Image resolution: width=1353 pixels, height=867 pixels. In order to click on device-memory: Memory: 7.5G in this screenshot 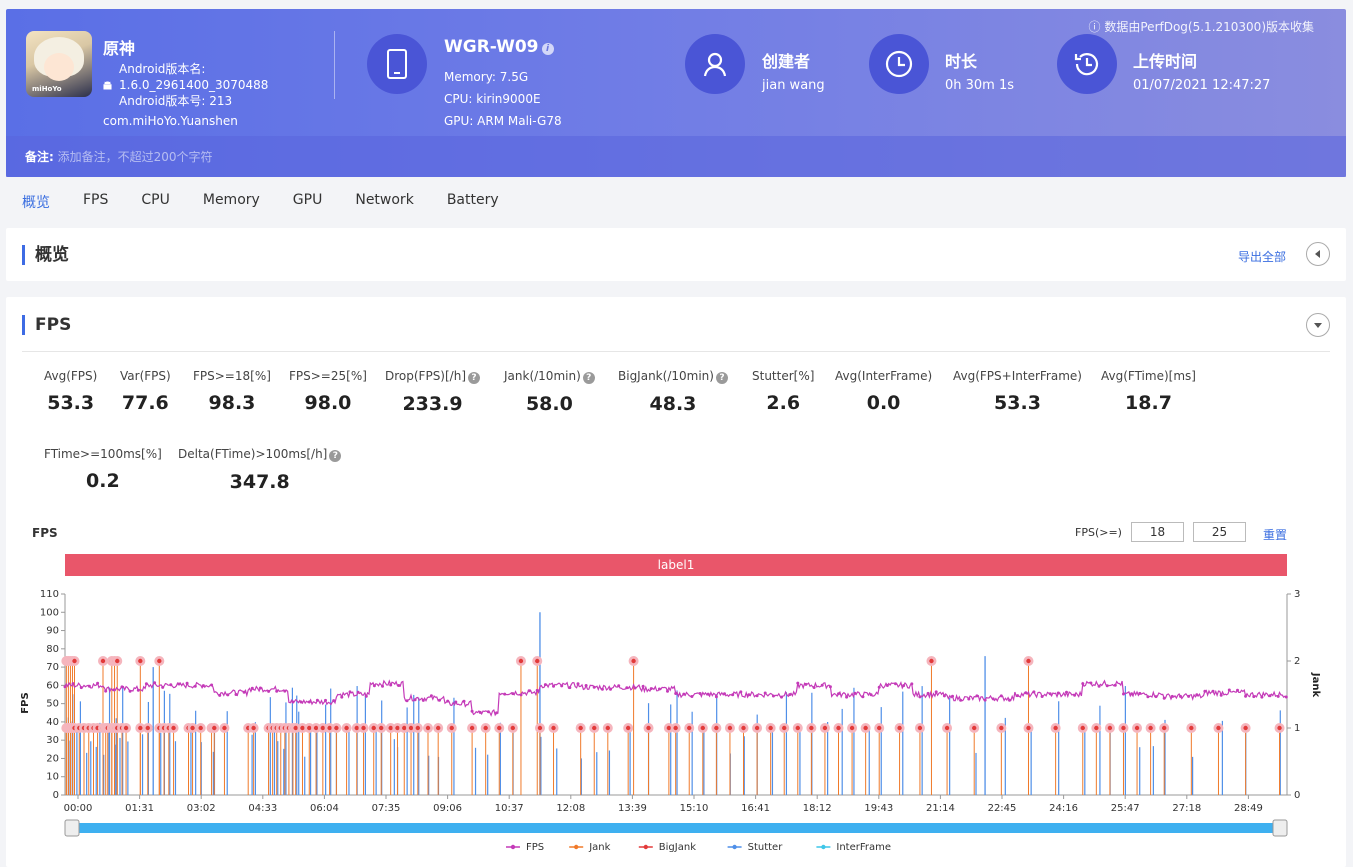, I will do `click(486, 77)`.